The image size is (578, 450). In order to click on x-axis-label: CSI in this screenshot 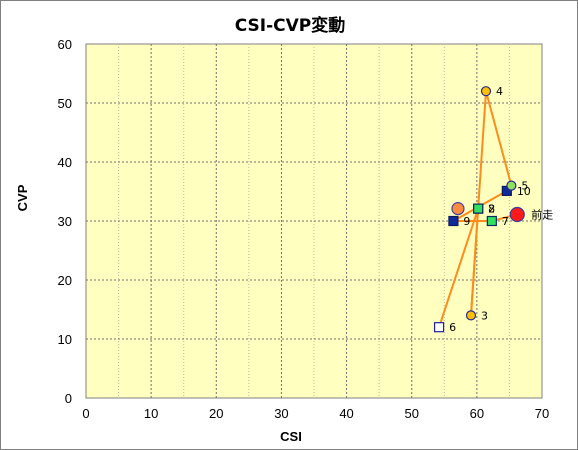, I will do `click(291, 436)`.